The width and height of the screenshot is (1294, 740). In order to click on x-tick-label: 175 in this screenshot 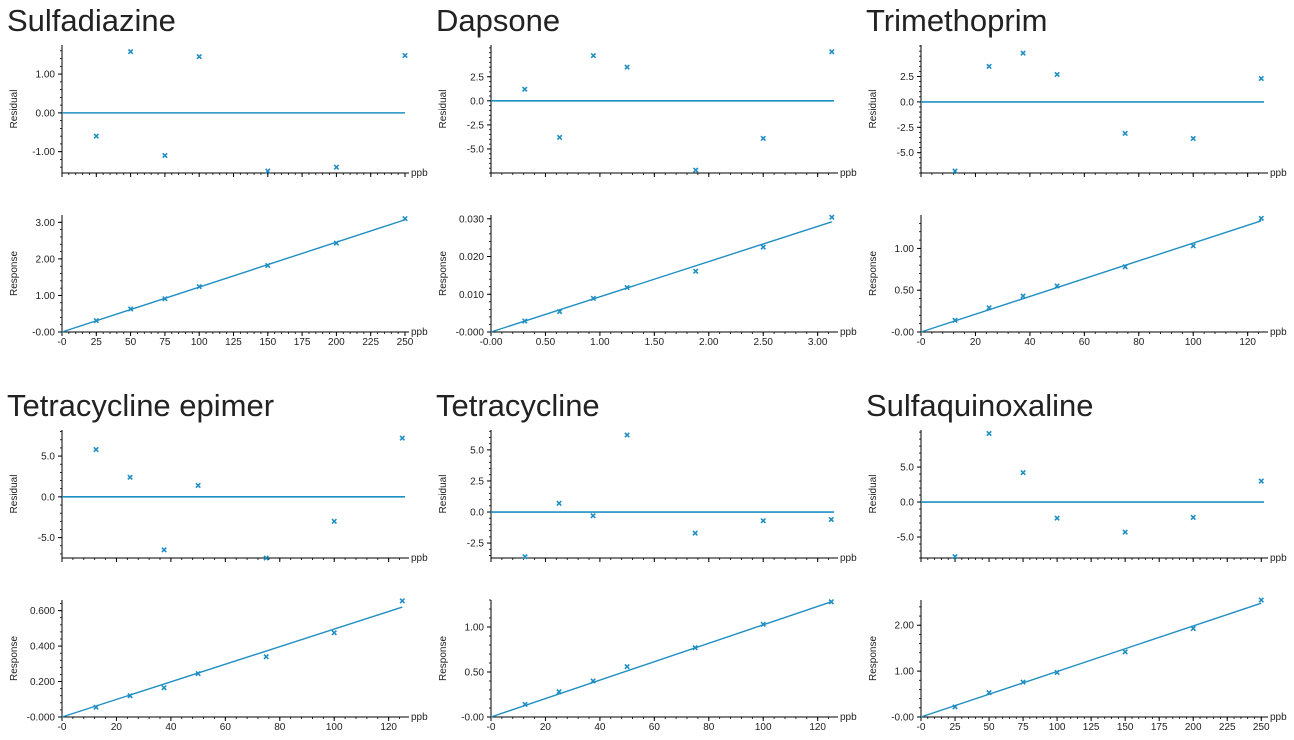, I will do `click(302, 342)`.